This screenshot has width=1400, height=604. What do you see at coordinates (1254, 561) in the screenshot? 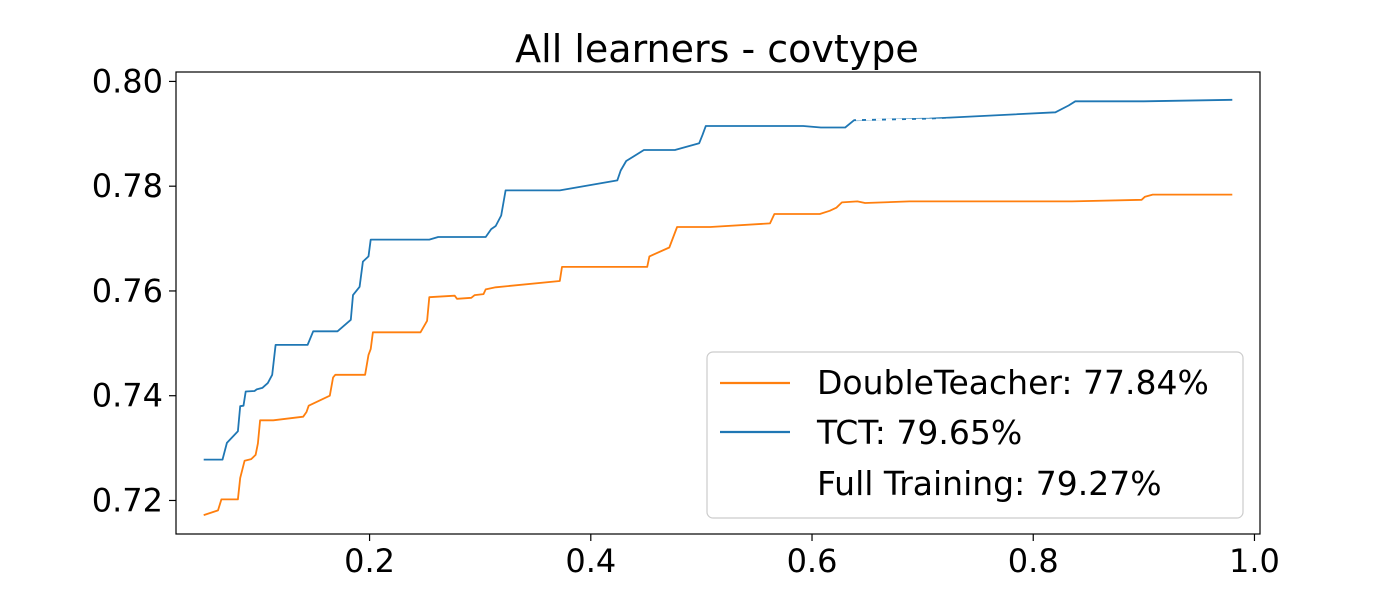
I see `x-tick-label: 1.0` at bounding box center [1254, 561].